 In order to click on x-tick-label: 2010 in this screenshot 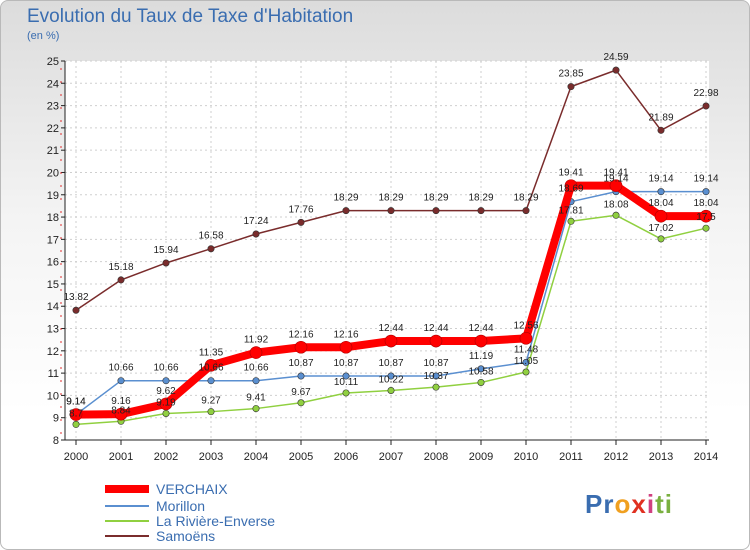, I will do `click(526, 457)`.